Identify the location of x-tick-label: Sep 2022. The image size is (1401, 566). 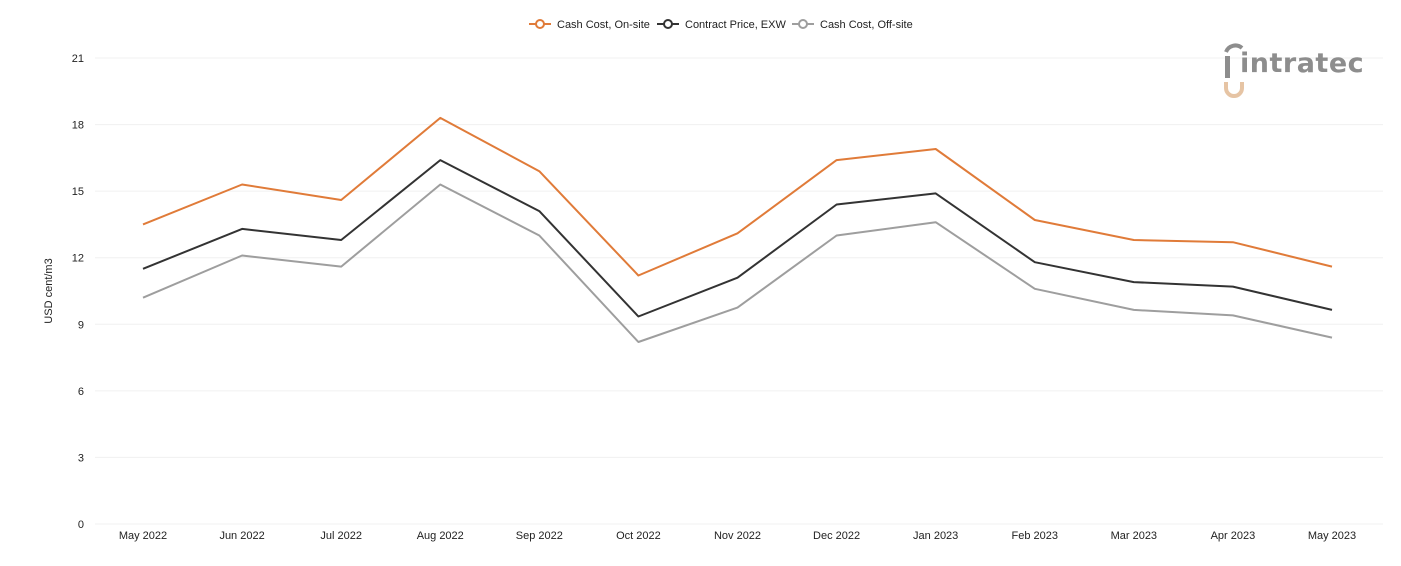
(539, 536).